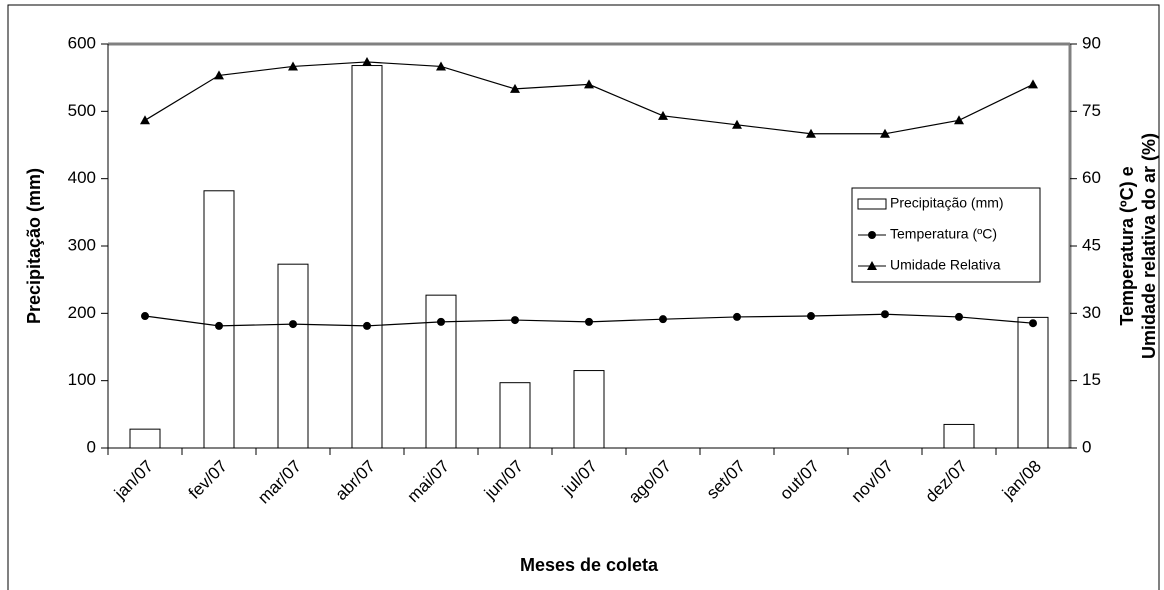 This screenshot has height=590, width=1164. What do you see at coordinates (82, 244) in the screenshot?
I see `y-tick-label: 300` at bounding box center [82, 244].